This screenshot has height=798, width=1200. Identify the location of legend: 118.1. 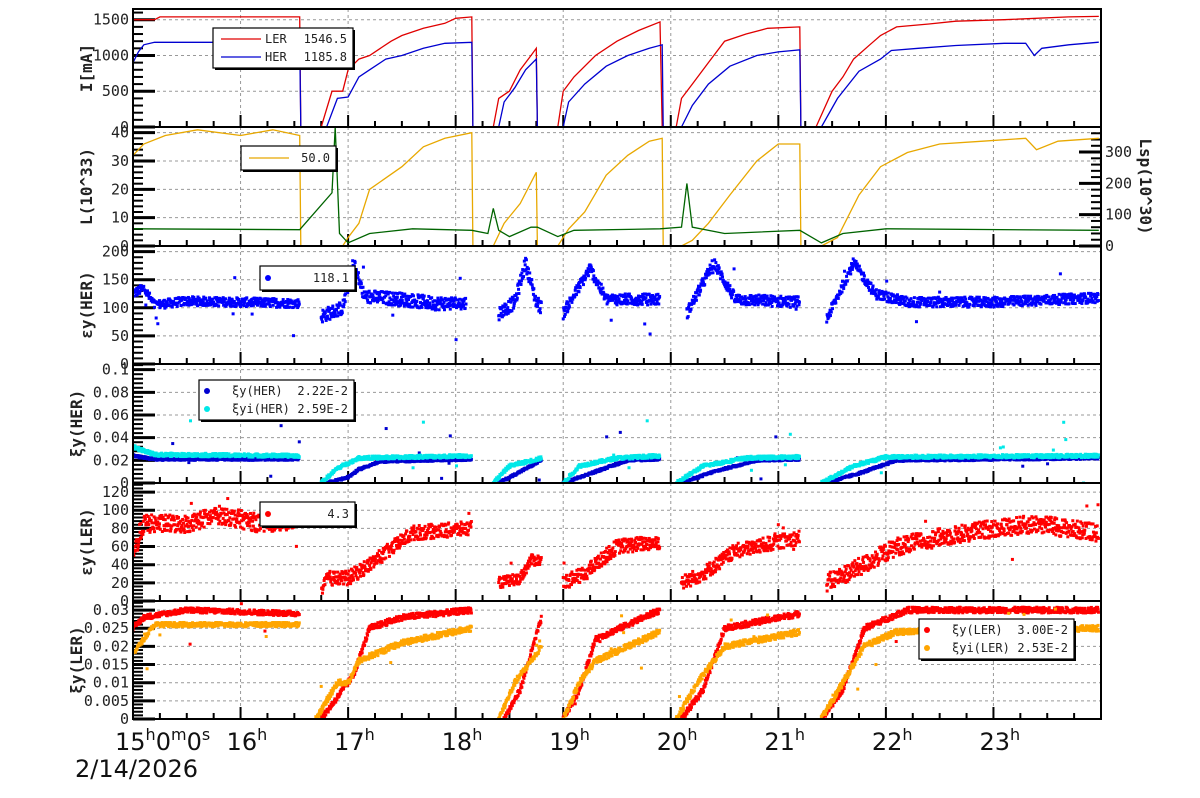
(308, 278).